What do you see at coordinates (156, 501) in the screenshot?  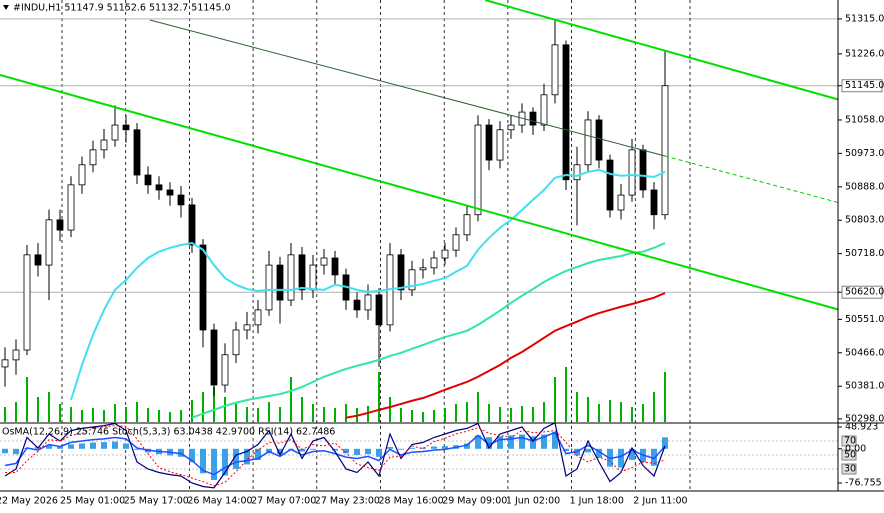 I see `x-tick-label: 25 May 17:00` at bounding box center [156, 501].